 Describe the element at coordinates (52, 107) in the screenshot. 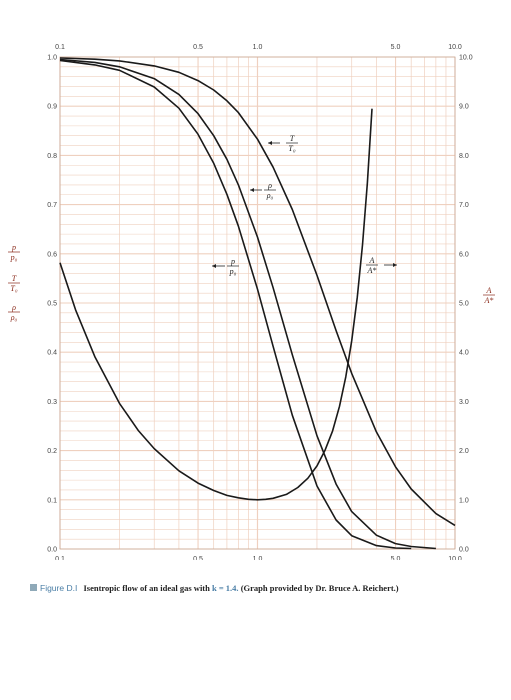

I see `y-tick-label-left: 0.9` at that location.